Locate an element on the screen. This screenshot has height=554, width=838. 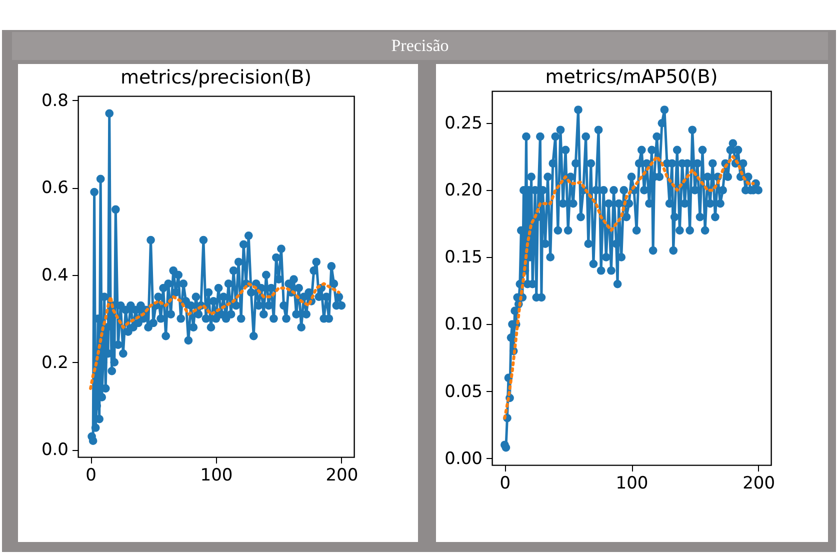
text: Precisão is located at coordinates (420, 46).